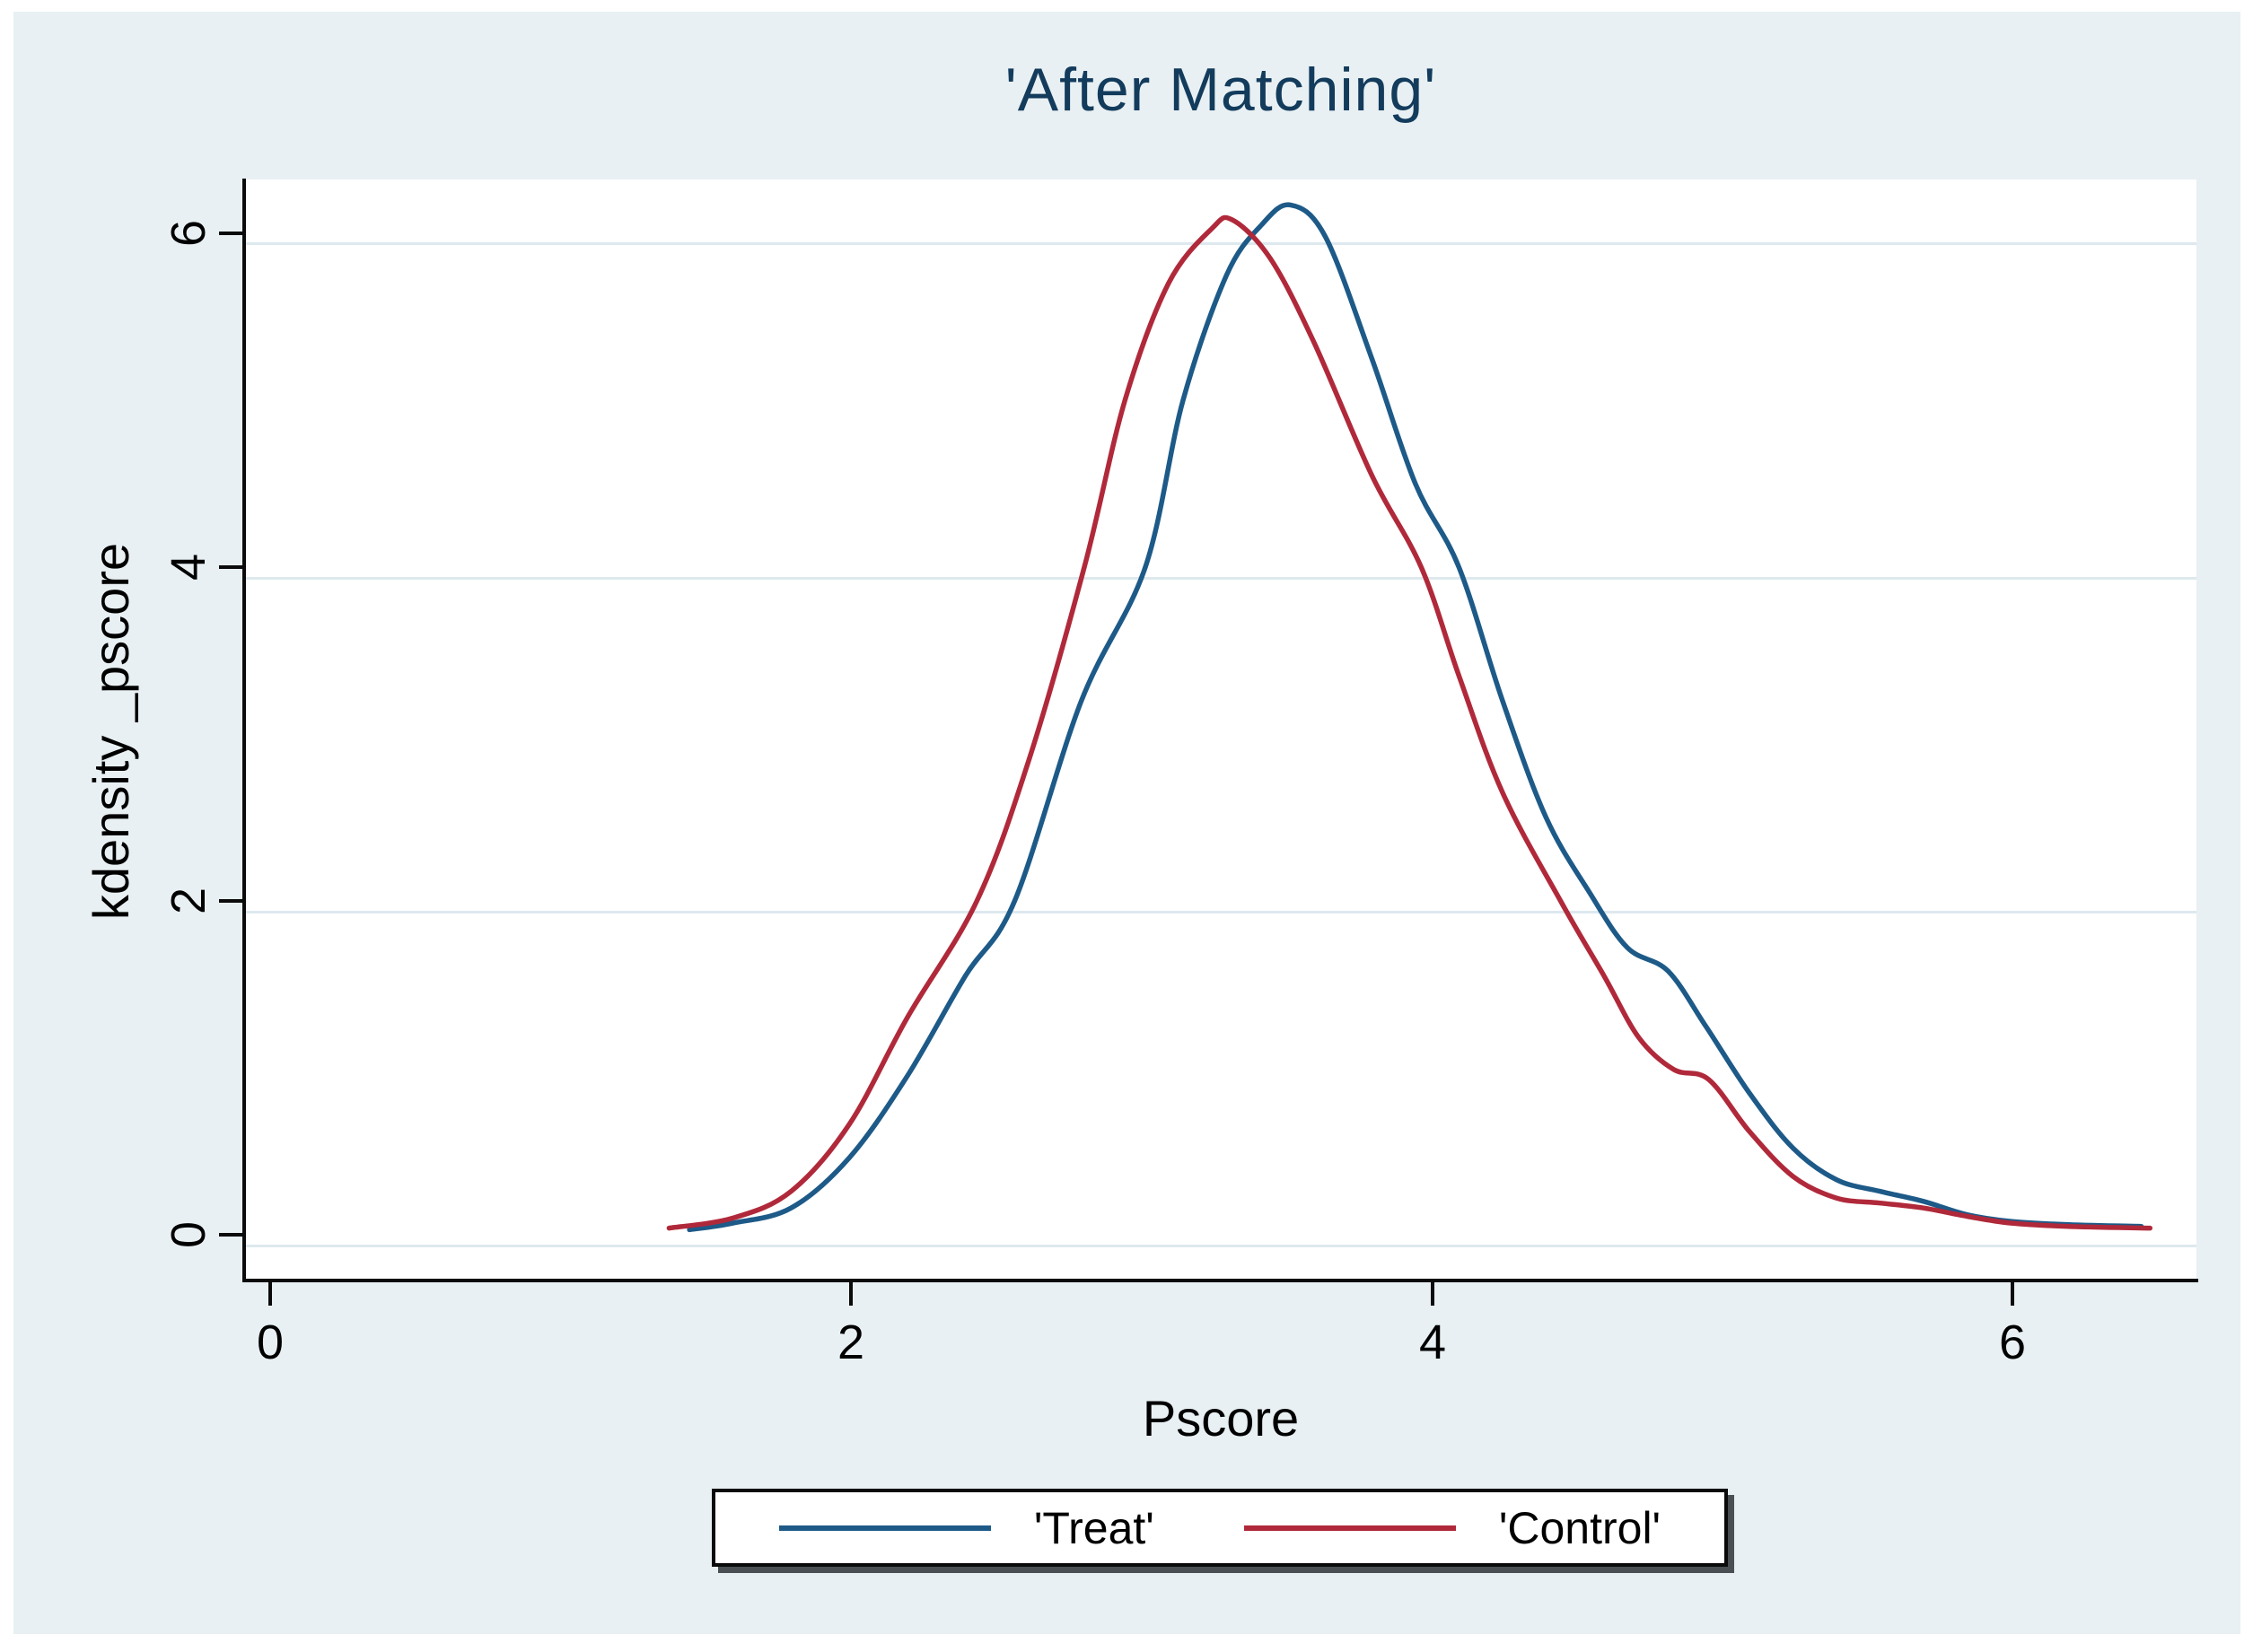  What do you see at coordinates (244, 730) in the screenshot?
I see `y-axis-line` at bounding box center [244, 730].